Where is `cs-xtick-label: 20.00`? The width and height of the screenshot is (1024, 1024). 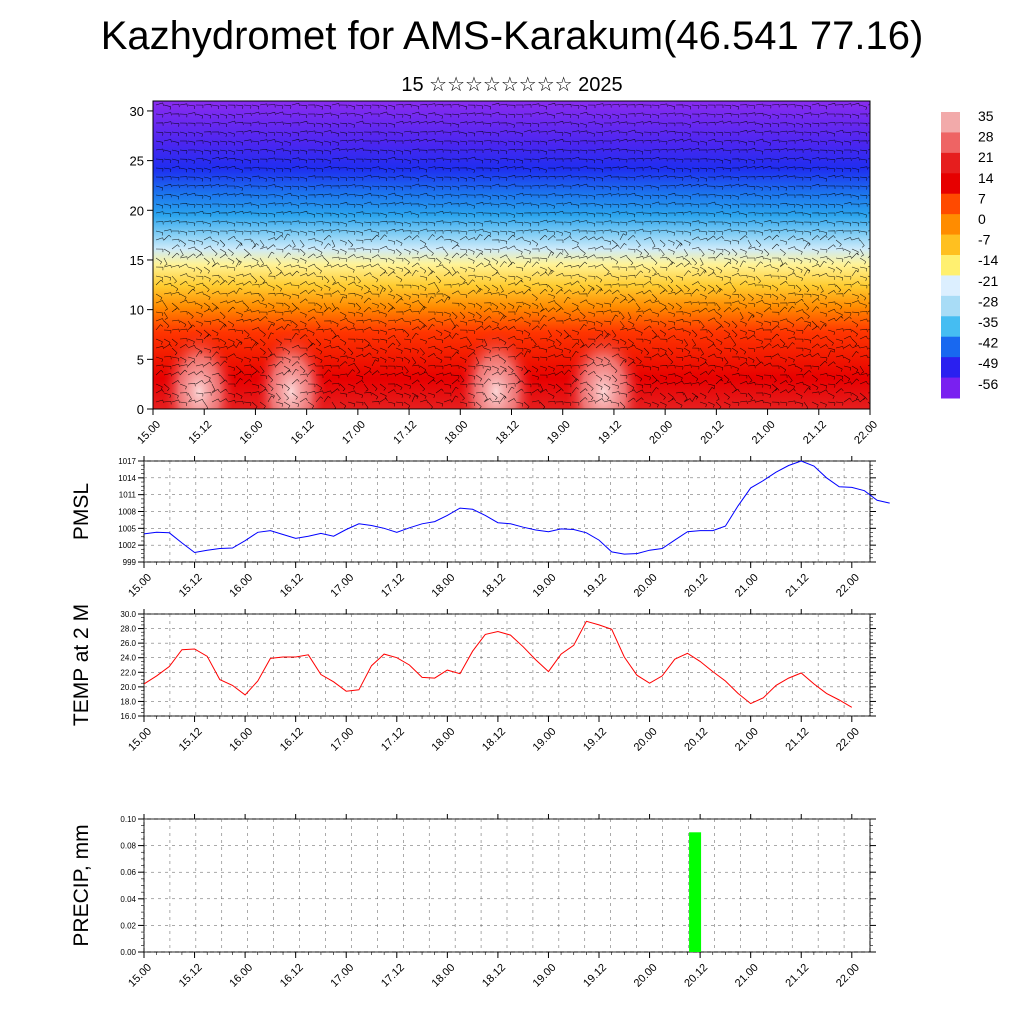 cs-xtick-label: 20.00 is located at coordinates (661, 433).